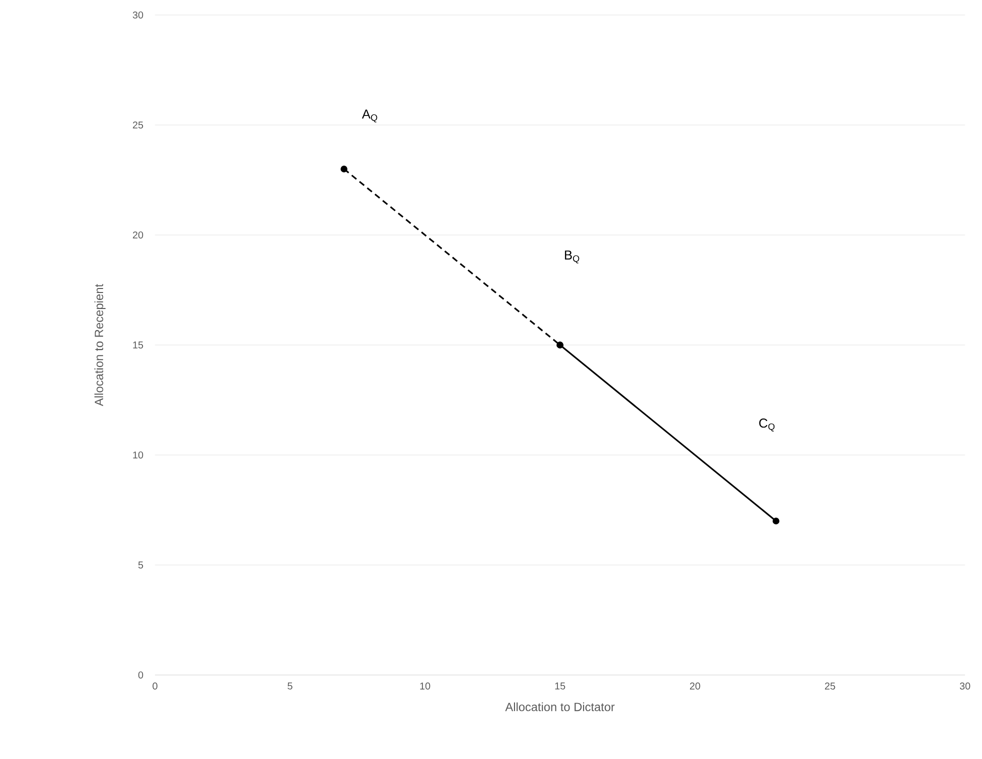  I want to click on y-tick-label: 5, so click(141, 565).